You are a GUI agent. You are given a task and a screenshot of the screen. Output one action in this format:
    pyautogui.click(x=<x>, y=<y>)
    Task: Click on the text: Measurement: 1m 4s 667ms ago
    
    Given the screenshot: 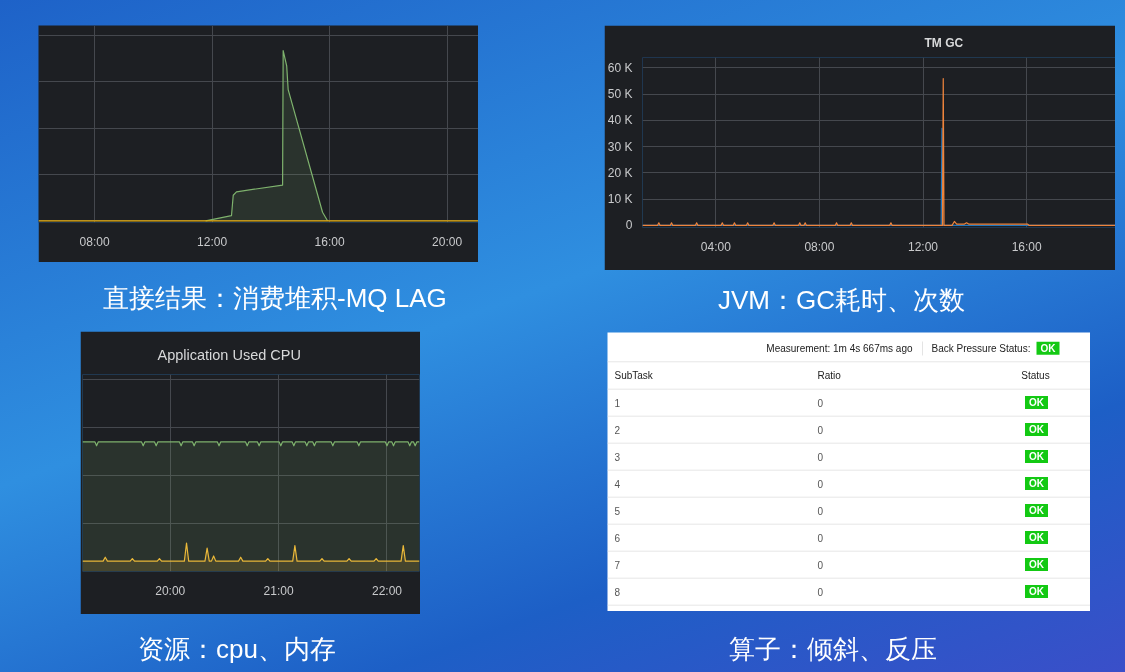 What is the action you would take?
    pyautogui.click(x=839, y=348)
    